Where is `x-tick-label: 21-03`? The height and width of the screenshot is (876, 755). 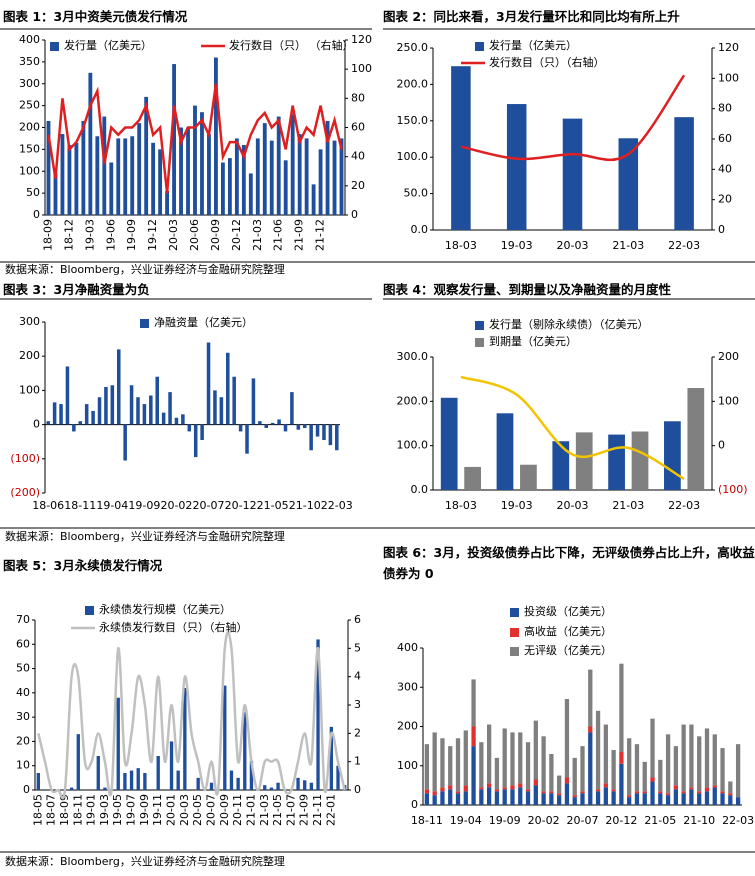 x-tick-label: 21-03 is located at coordinates (257, 235).